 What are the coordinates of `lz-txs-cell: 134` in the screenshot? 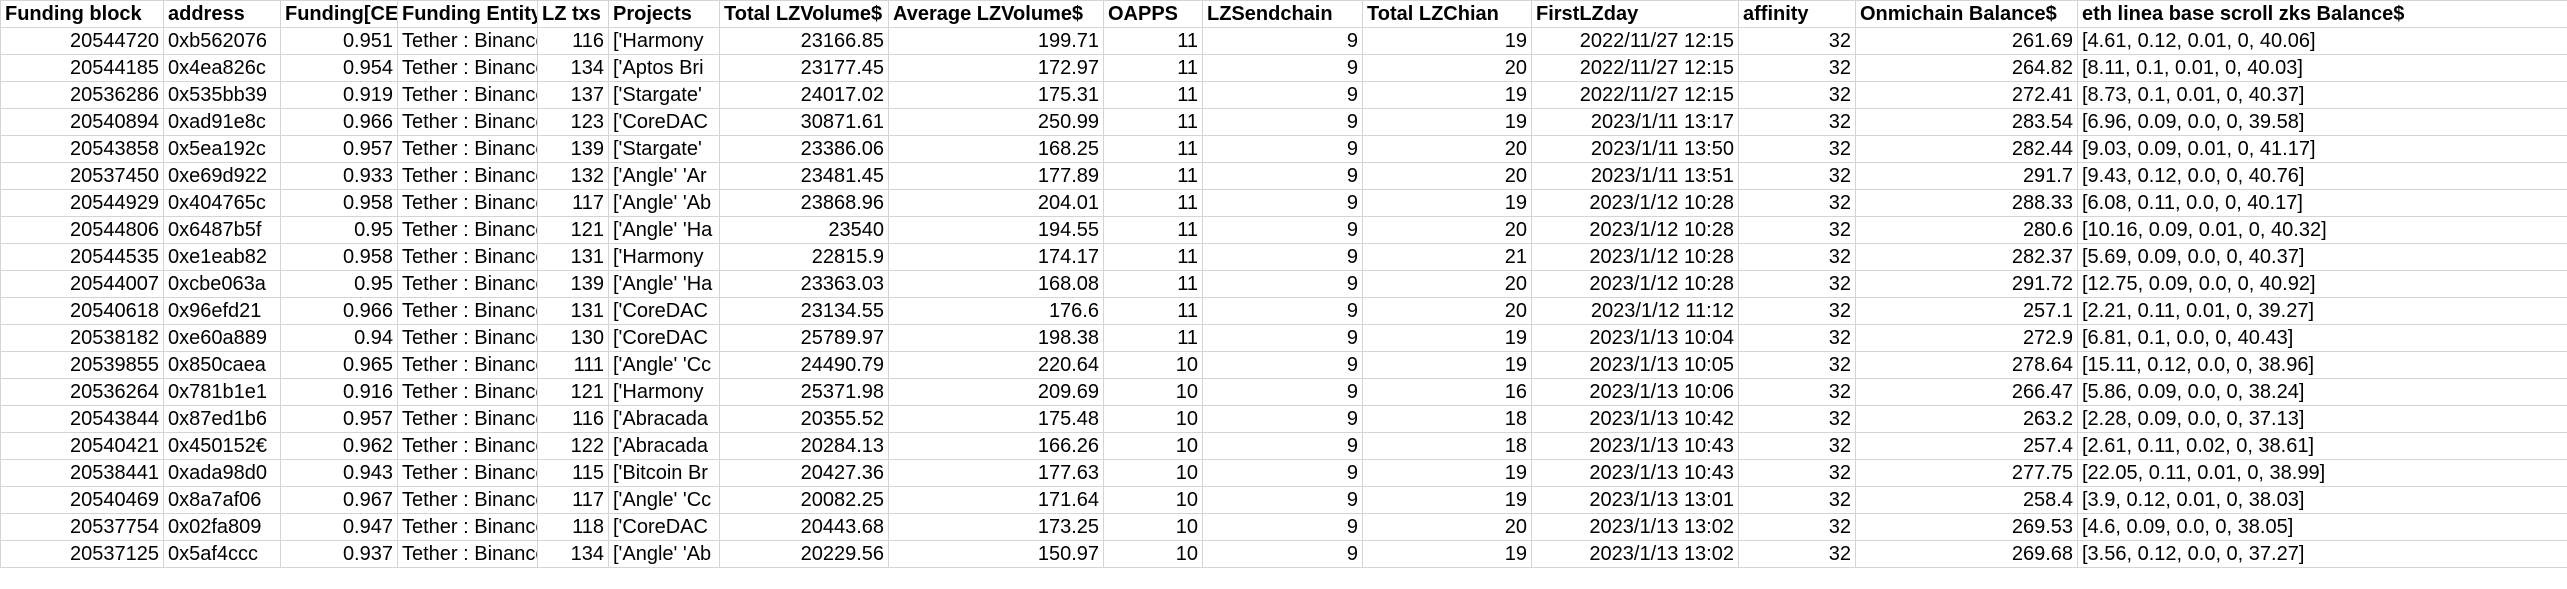 It's located at (573, 554).